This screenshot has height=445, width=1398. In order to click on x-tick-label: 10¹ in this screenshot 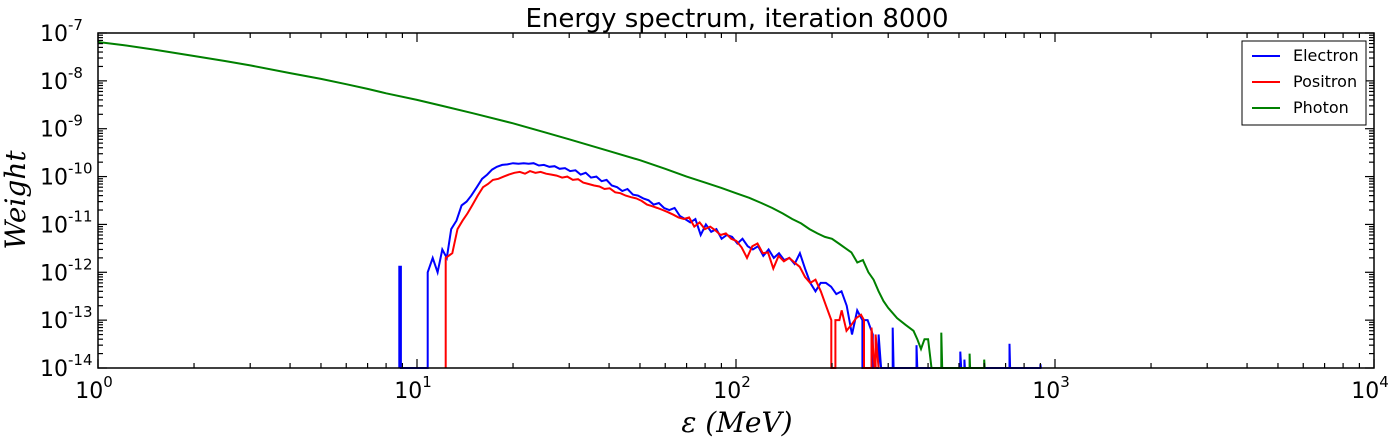, I will do `click(413, 388)`.